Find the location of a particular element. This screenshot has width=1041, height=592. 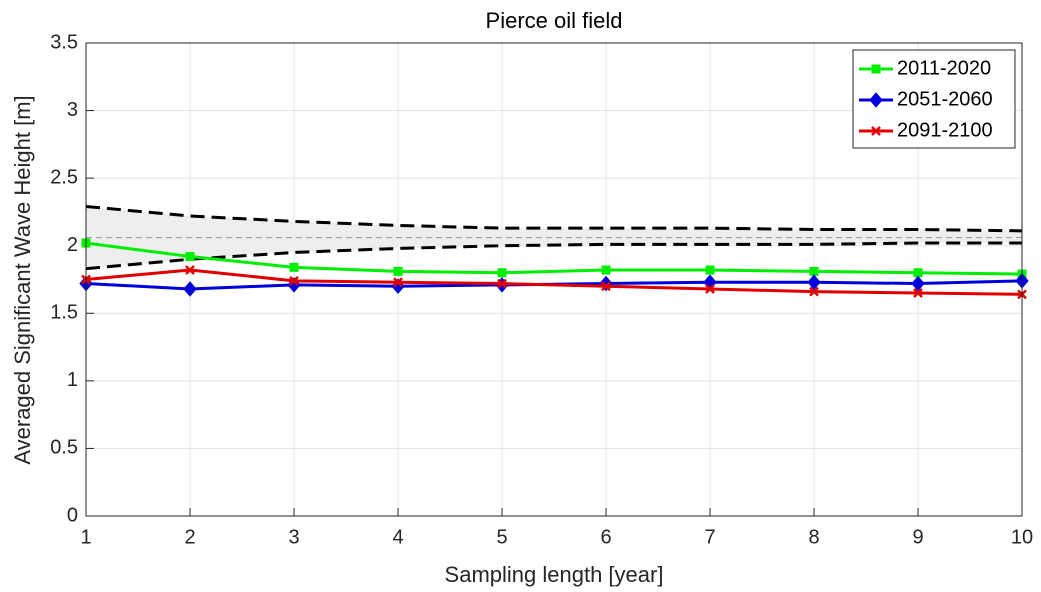

x-tick-label: 2 is located at coordinates (189, 537).